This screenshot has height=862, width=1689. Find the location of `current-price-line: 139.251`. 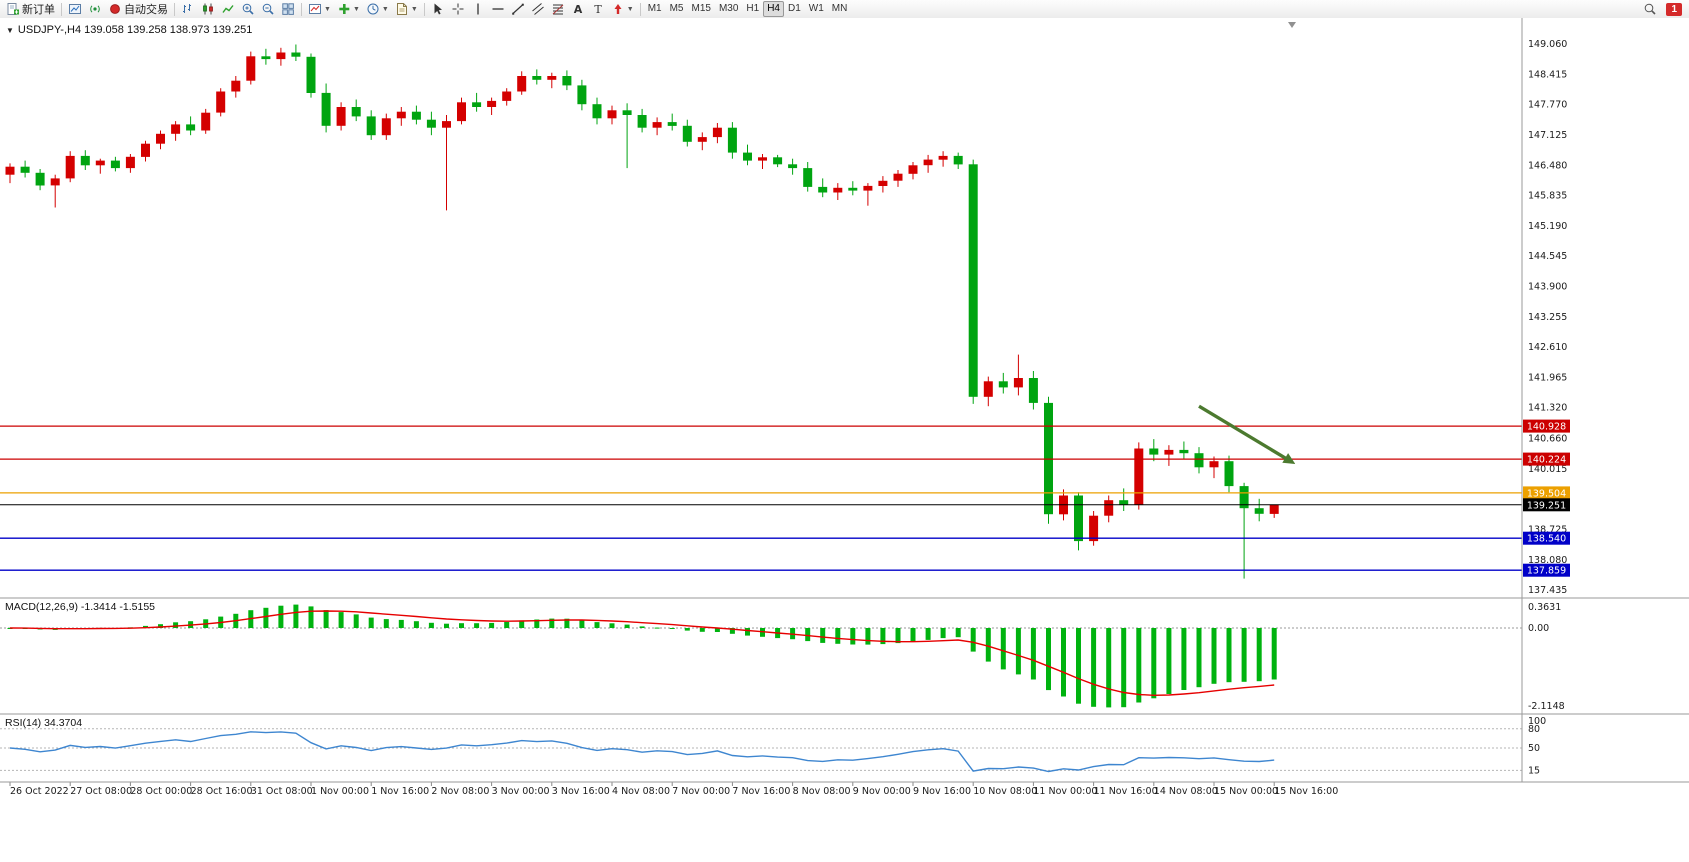

current-price-line: 139.251 is located at coordinates (785, 505).